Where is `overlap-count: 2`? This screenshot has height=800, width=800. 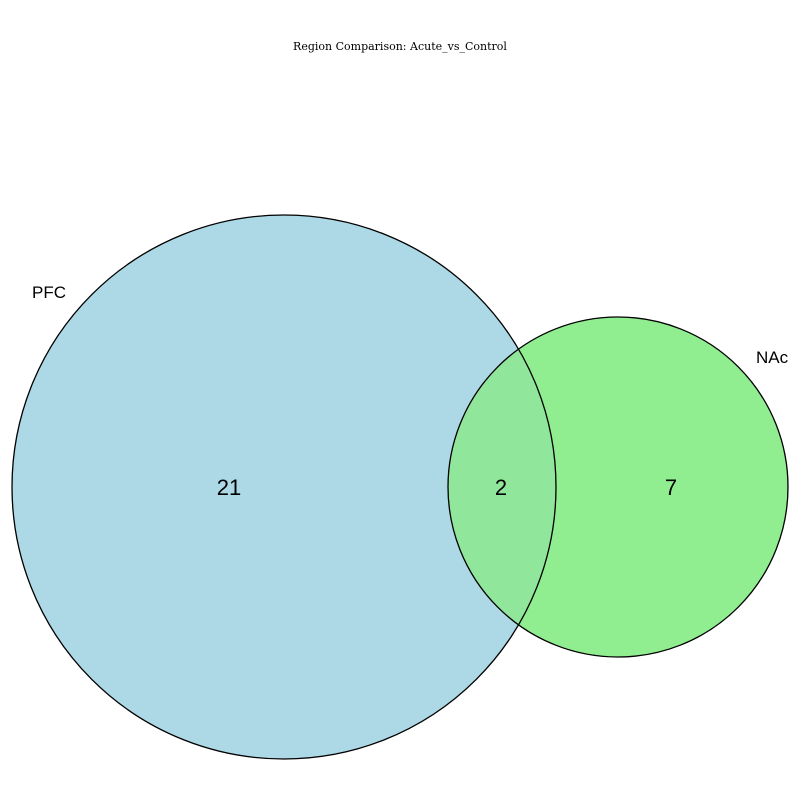 overlap-count: 2 is located at coordinates (501, 487).